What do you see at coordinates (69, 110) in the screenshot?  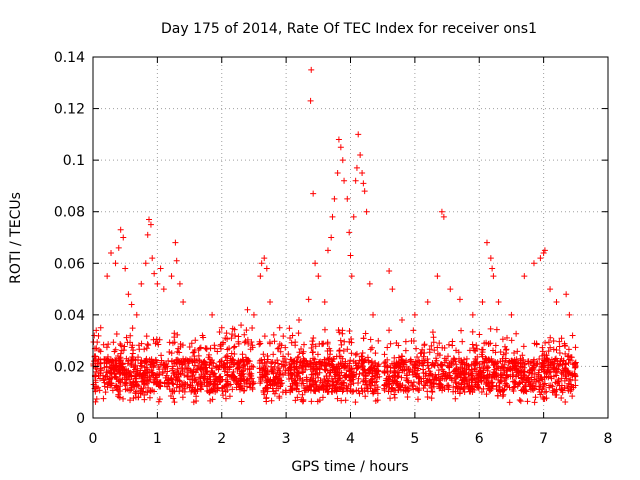 I see `y-tick-label: 0.12` at bounding box center [69, 110].